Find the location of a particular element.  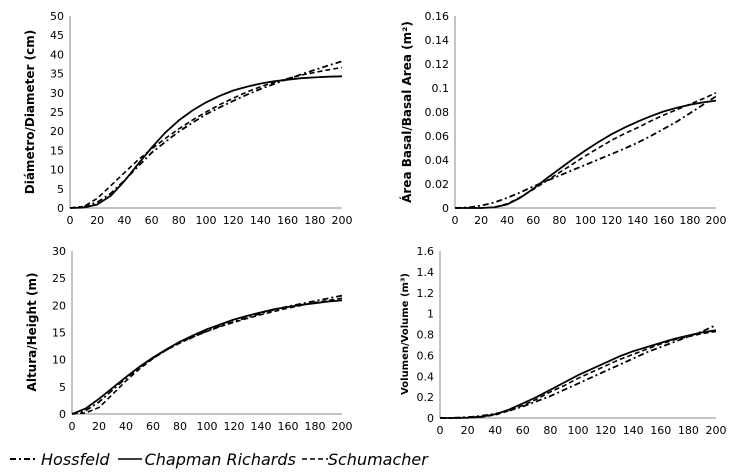

y-tick-label: 1 is located at coordinates (430, 314).